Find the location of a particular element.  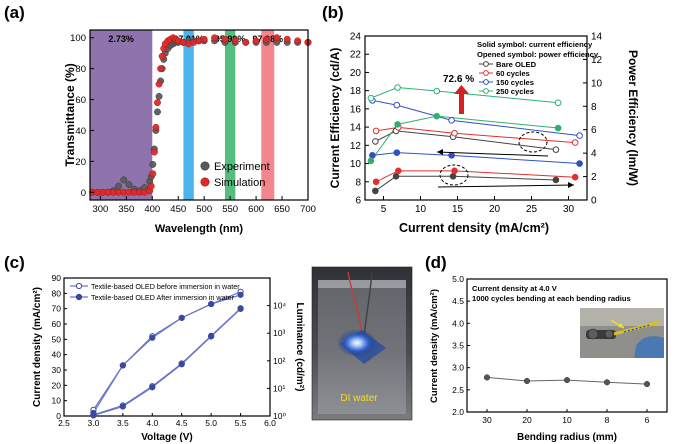

improvement-arrow-head is located at coordinates (461, 89).